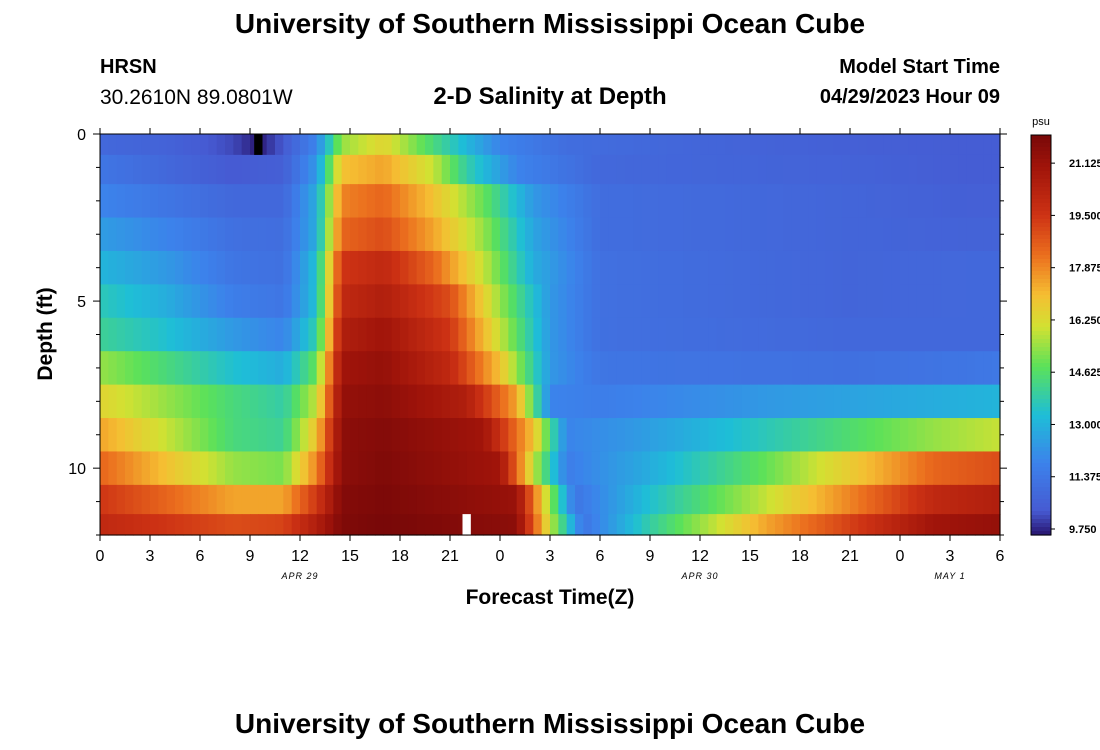 The height and width of the screenshot is (750, 1100). I want to click on x-tick-label: 18, so click(400, 556).